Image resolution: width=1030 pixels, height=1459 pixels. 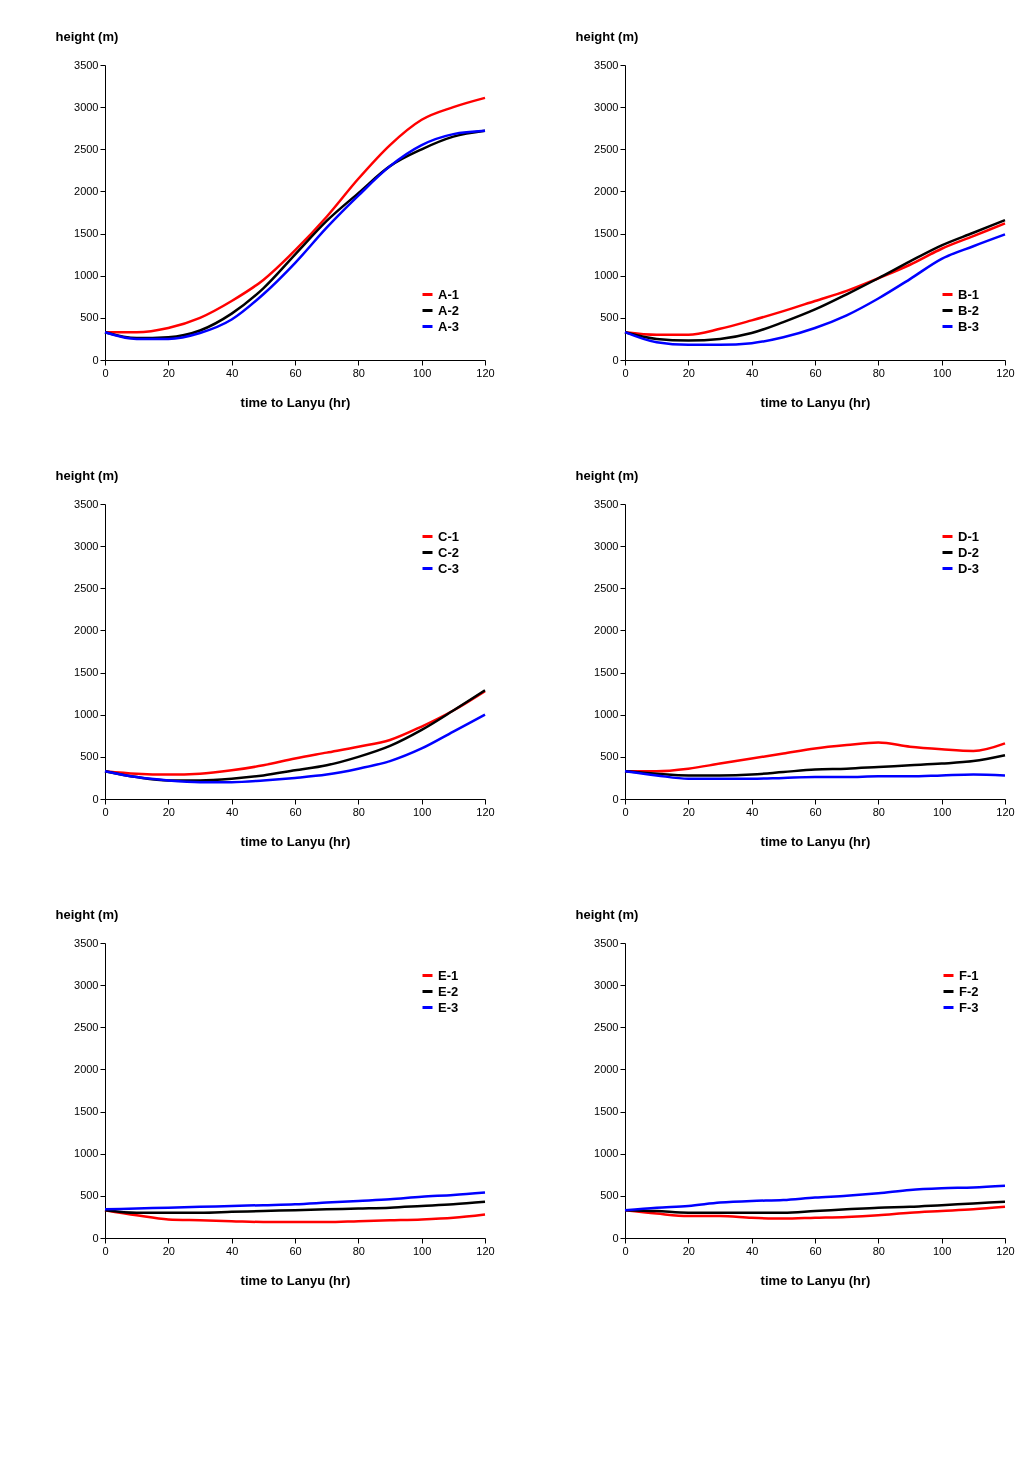 What do you see at coordinates (968, 294) in the screenshot?
I see `legend-label: B-1` at bounding box center [968, 294].